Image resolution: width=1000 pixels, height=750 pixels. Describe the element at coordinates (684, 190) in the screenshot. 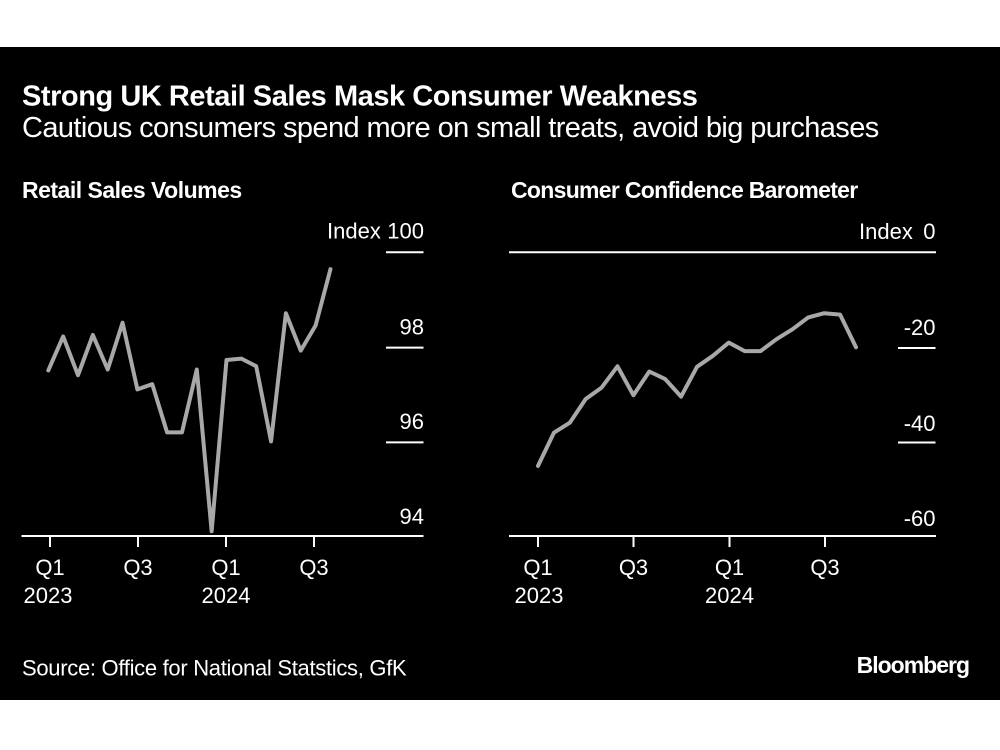

I see `svg-text: Consumer Confidence Barometer` at that location.